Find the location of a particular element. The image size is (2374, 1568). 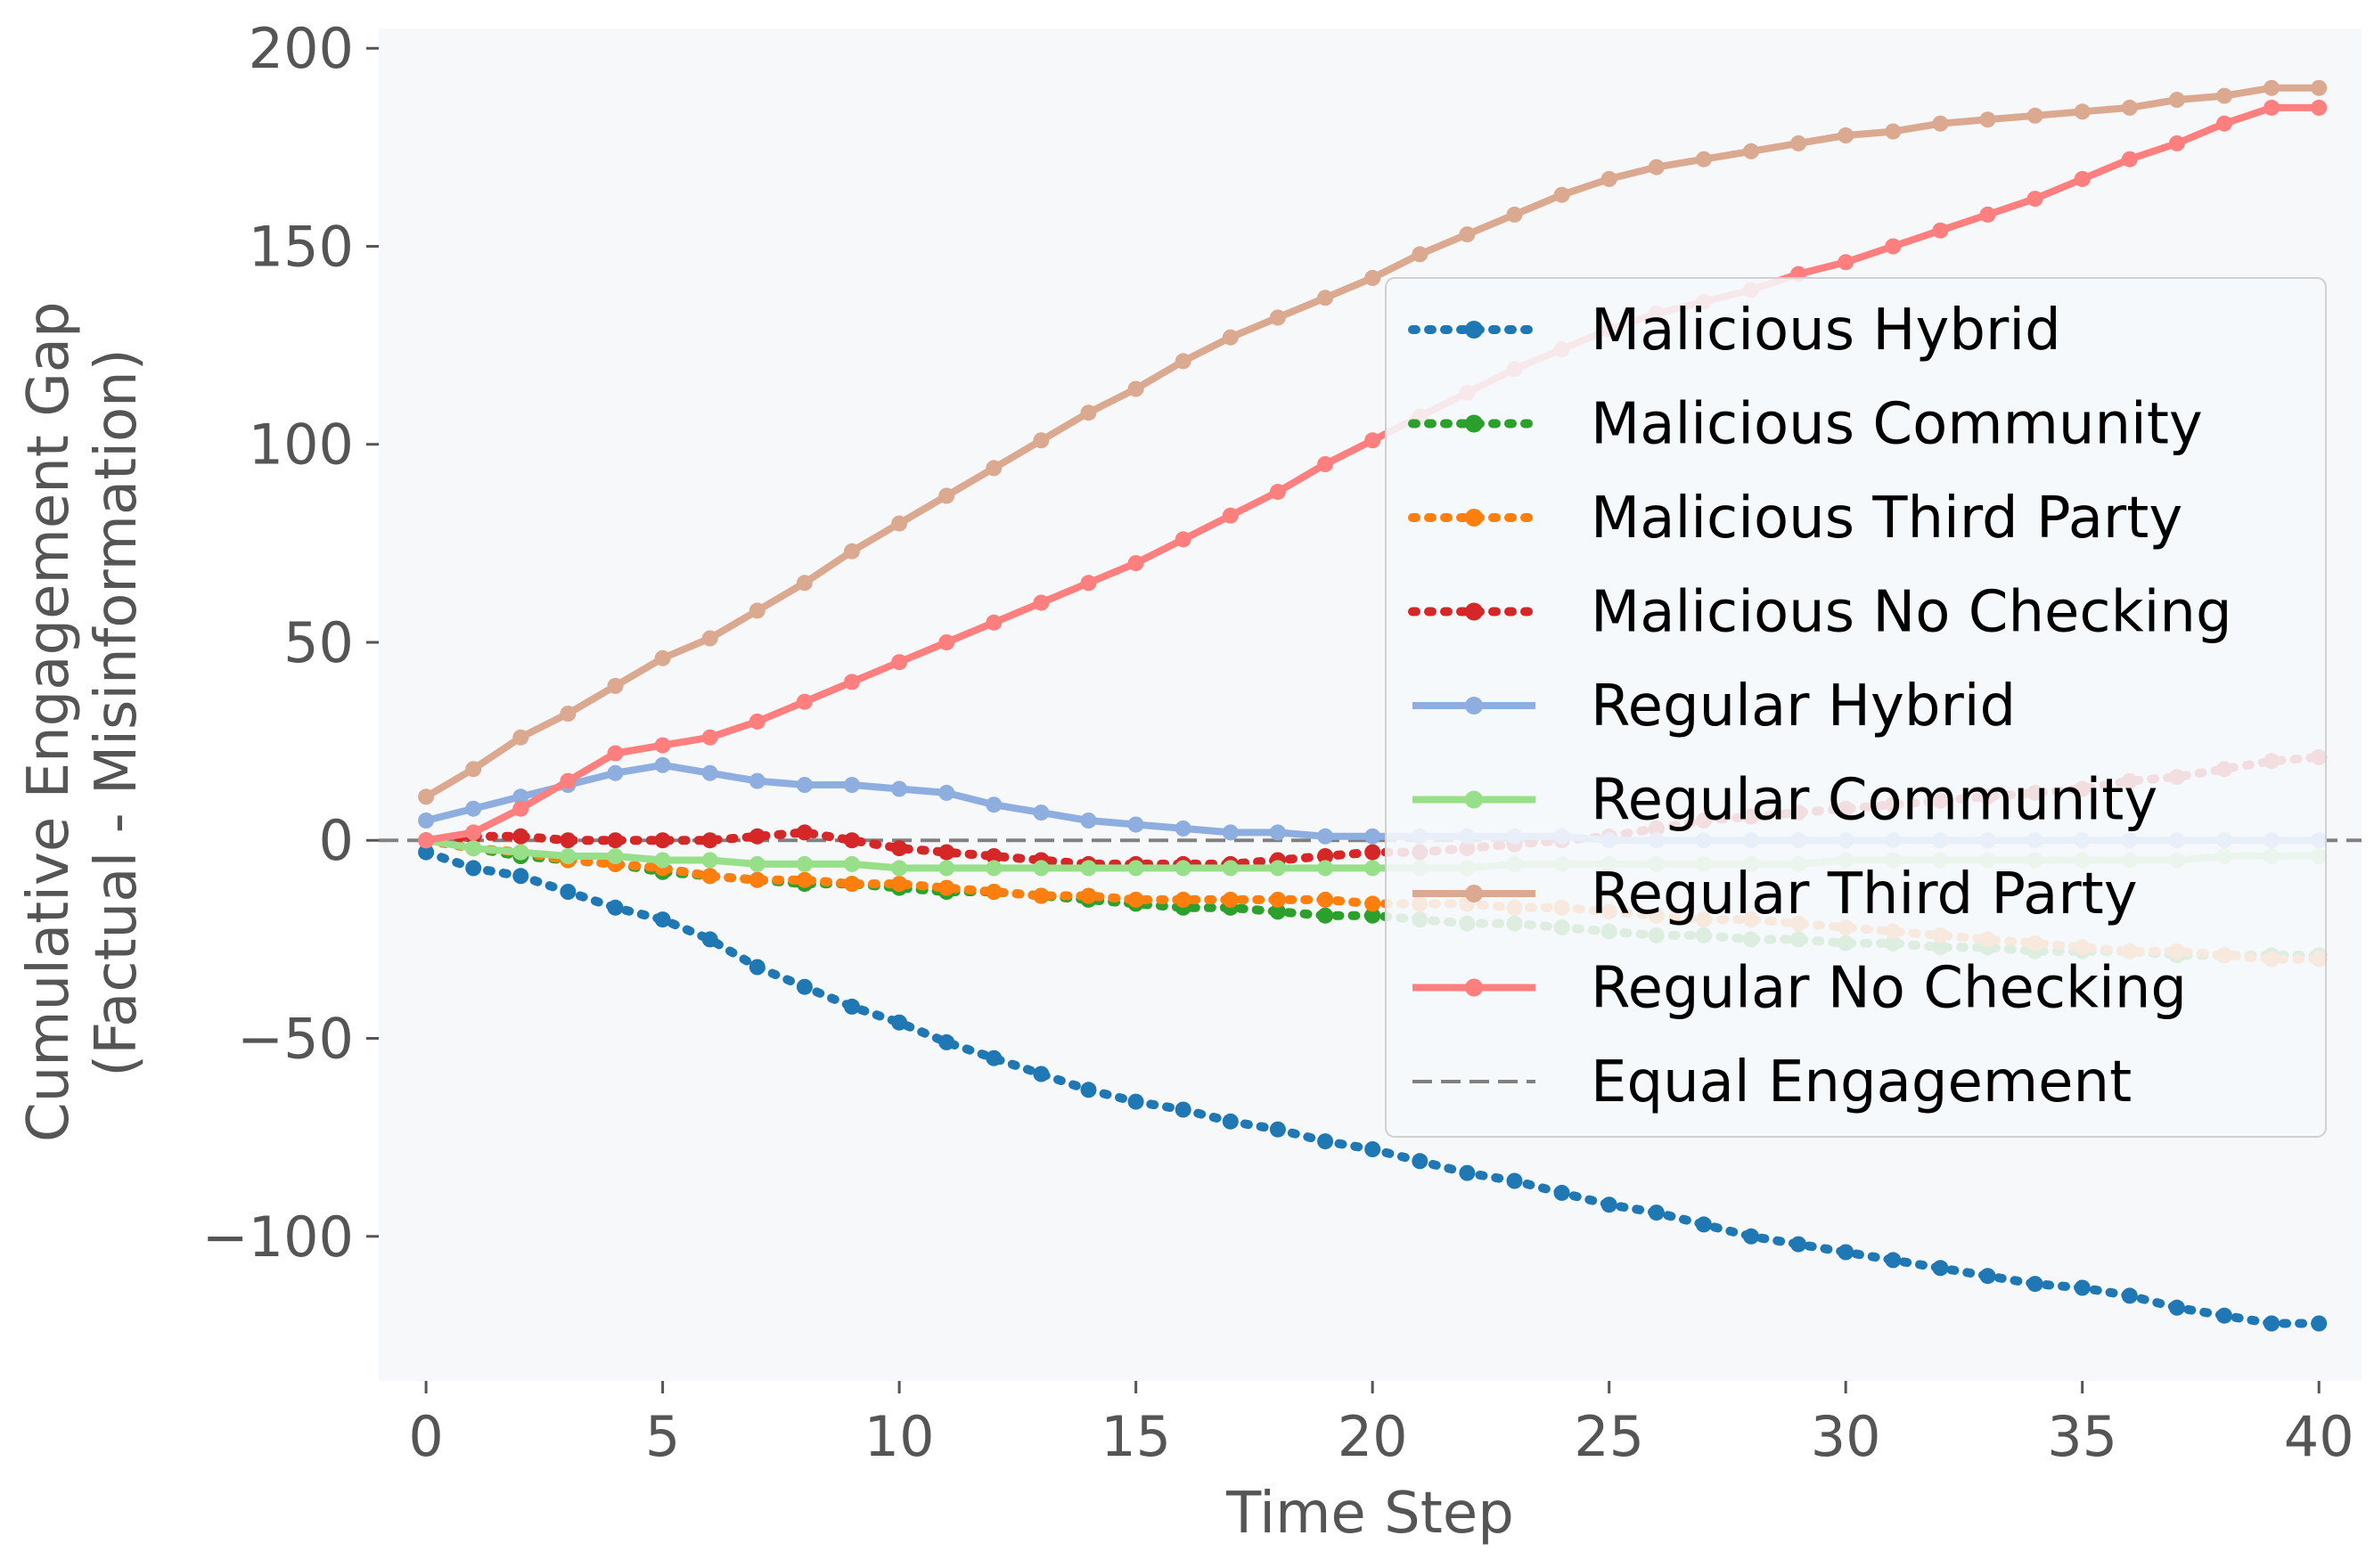

y-tick-label: 50 is located at coordinates (318, 642).